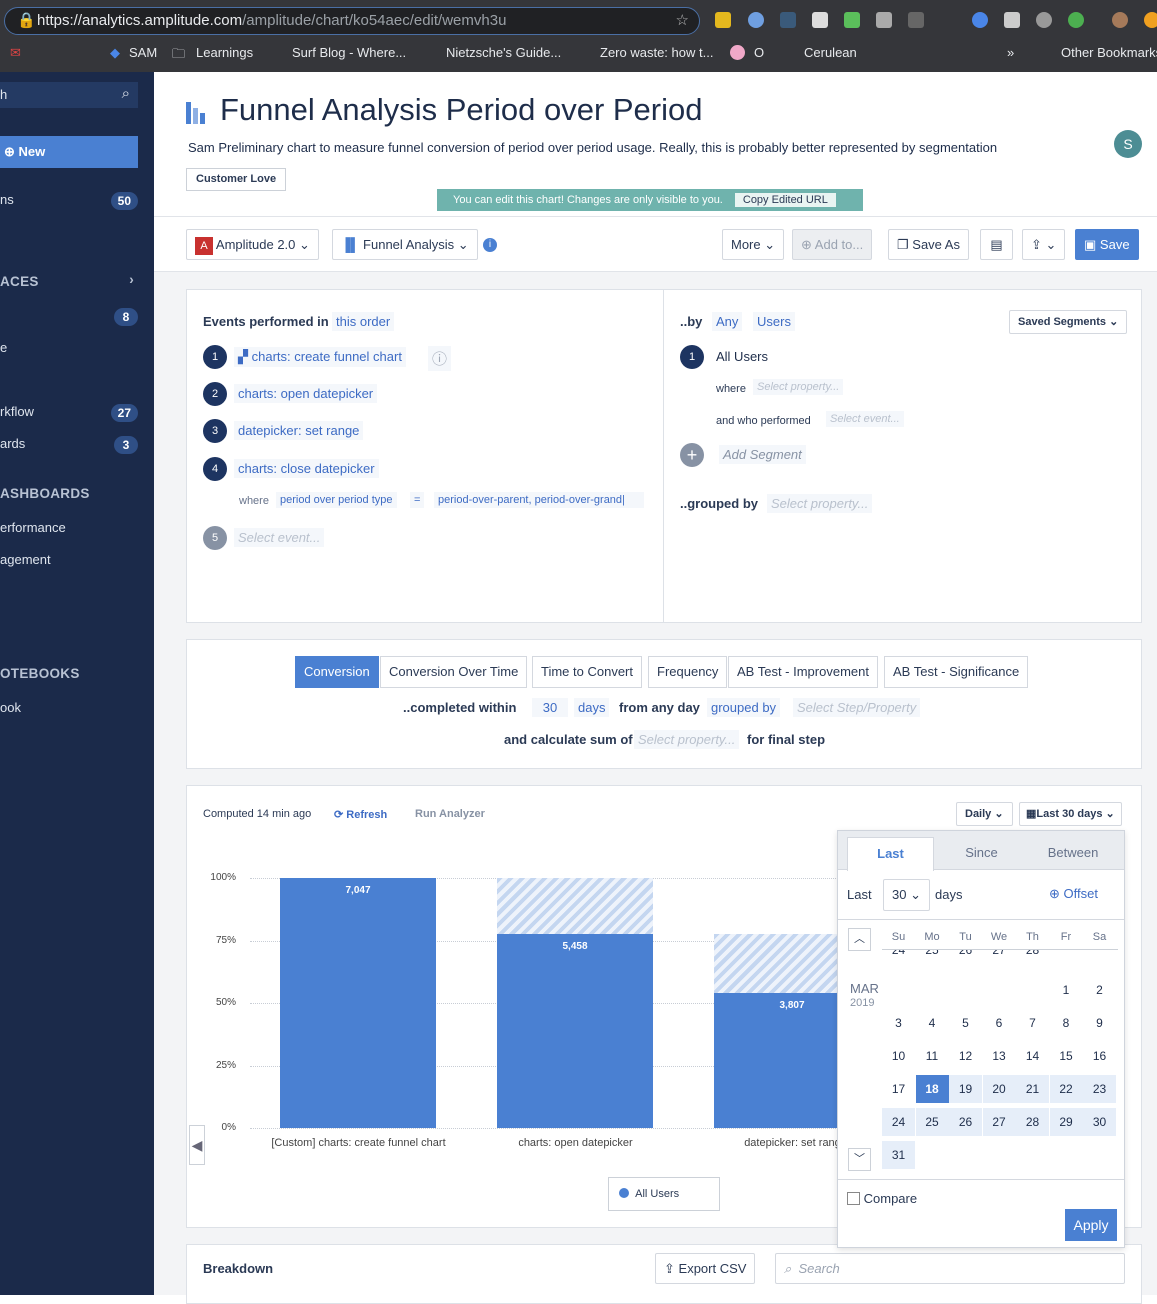 This screenshot has width=1157, height=1304. Describe the element at coordinates (1066, 1056) in the screenshot. I see `calendar-day: 15` at that location.